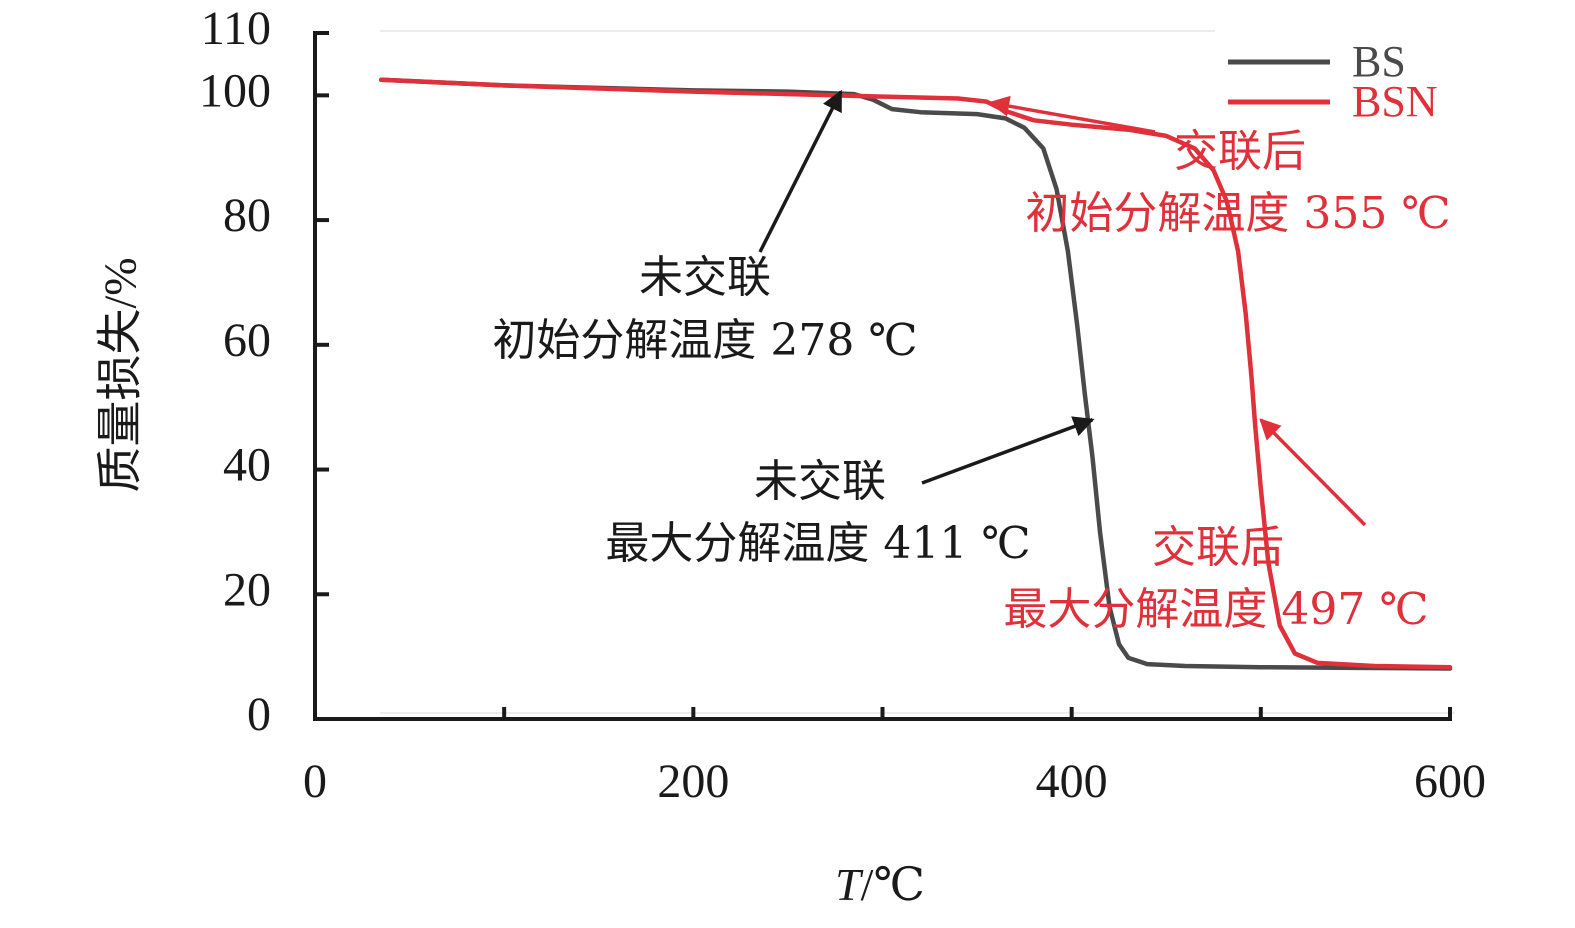 This screenshot has height=928, width=1575. Describe the element at coordinates (705, 277) in the screenshot. I see `annotation-bs-onset-line1: 未交联` at that location.